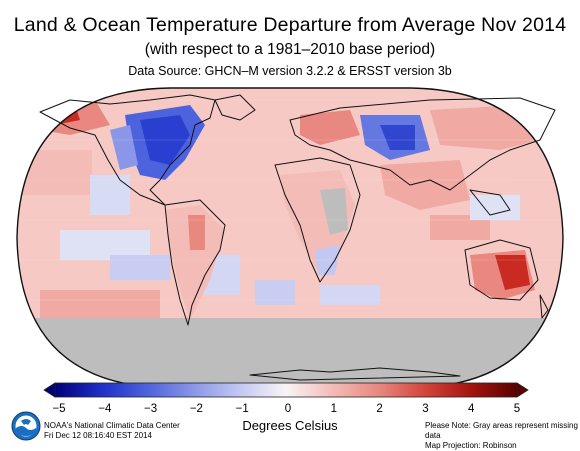 The height and width of the screenshot is (451, 580). What do you see at coordinates (286, 390) in the screenshot?
I see `colorbar` at bounding box center [286, 390].